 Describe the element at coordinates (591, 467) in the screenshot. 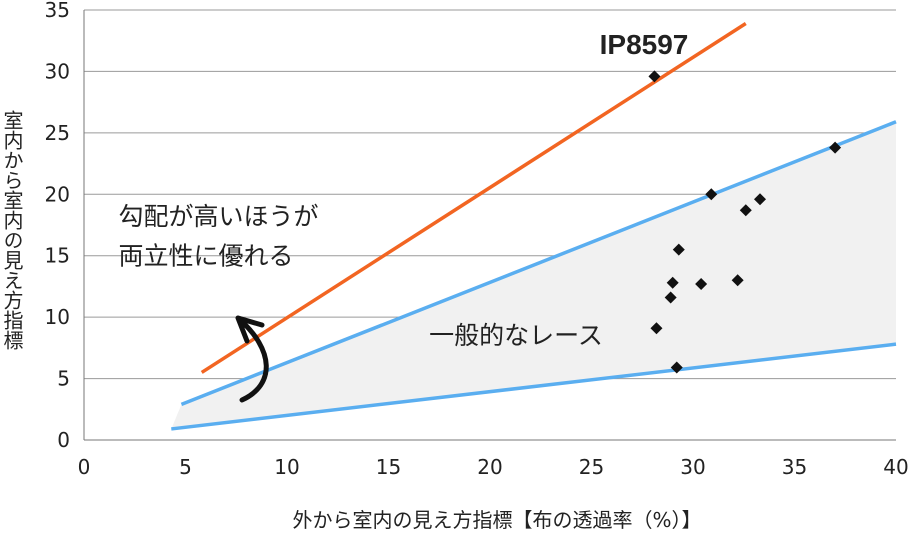

I see `x-tick-label-5: 25` at that location.